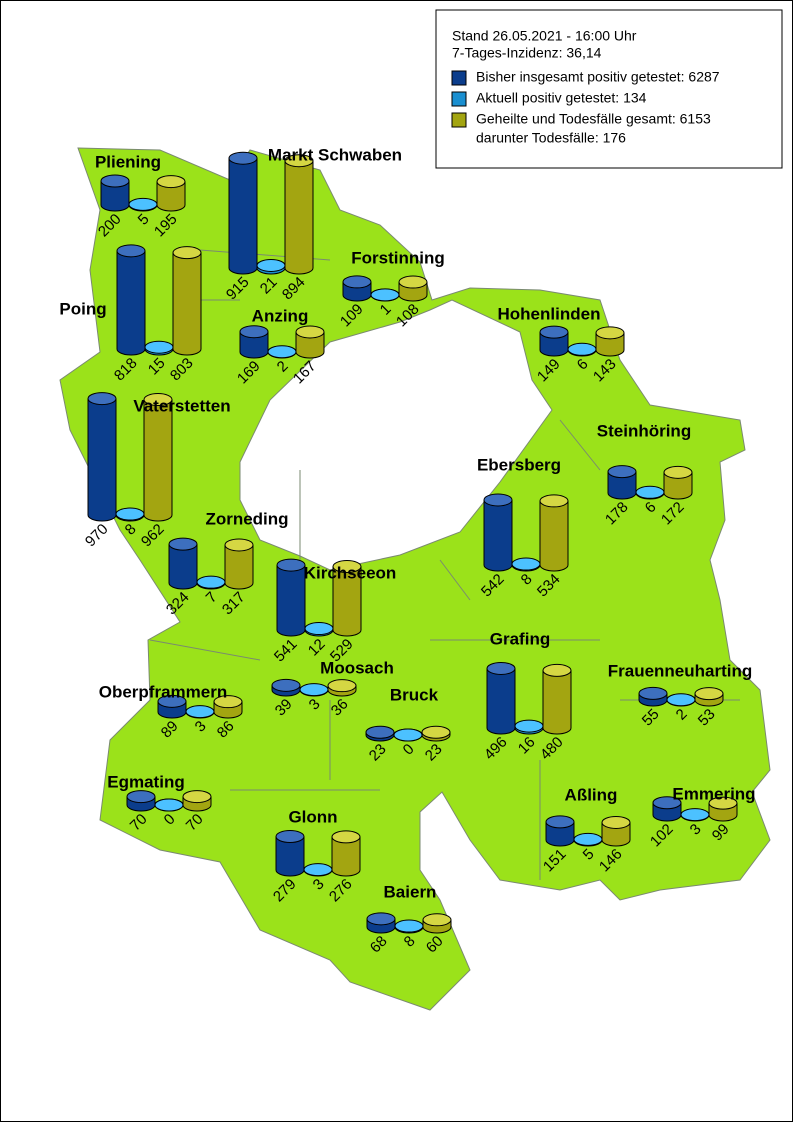 The height and width of the screenshot is (1122, 793). Describe the element at coordinates (527, 53) in the screenshot. I see `legend-incidence: 7-Tages-Inzidenz: 36,14` at that location.